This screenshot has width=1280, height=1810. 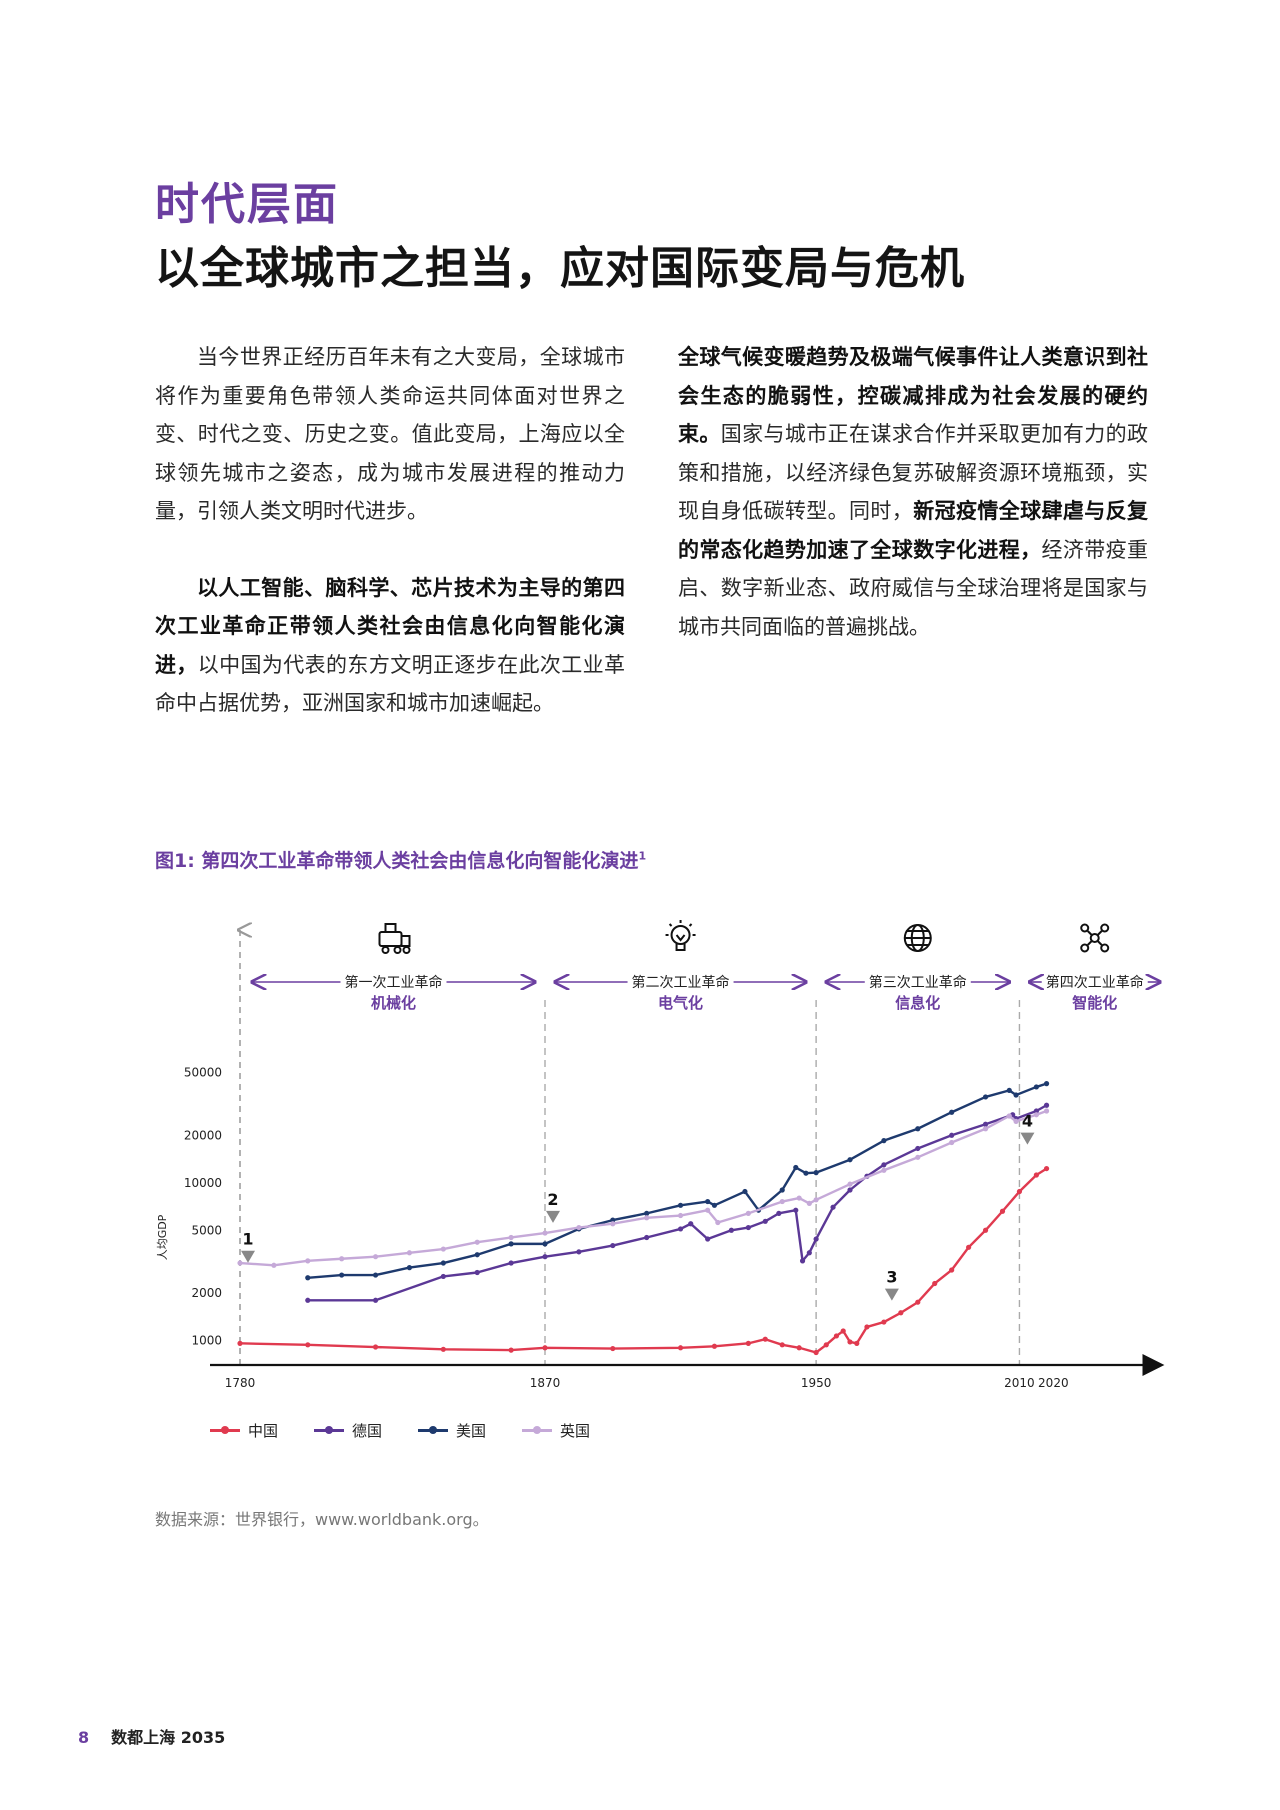 I want to click on annotation-label: 2, so click(x=552, y=1199).